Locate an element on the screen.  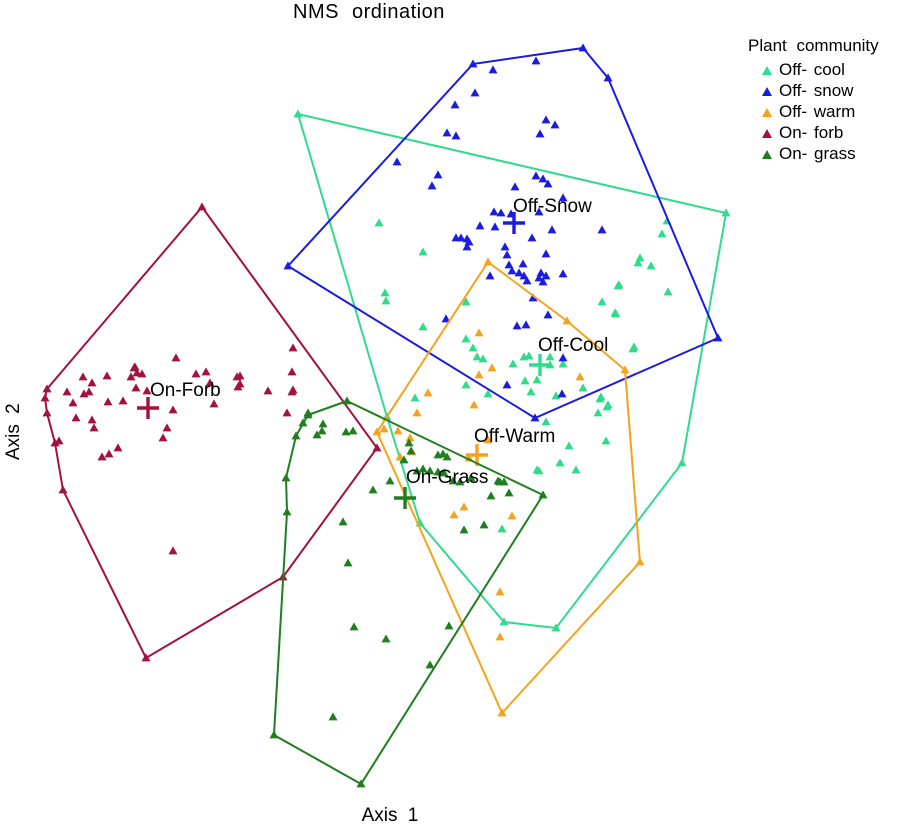
y-axis-label: Axis 2 is located at coordinates (13, 431).